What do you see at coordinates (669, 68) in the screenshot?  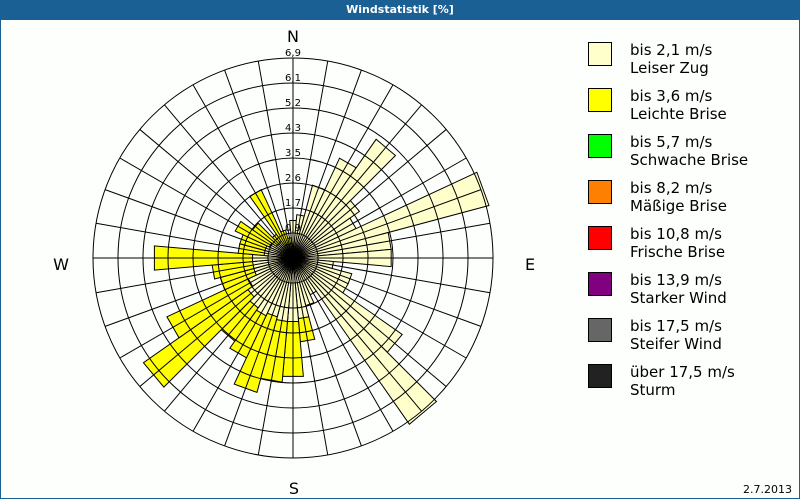 I see `legend-label: Leiser Zug` at bounding box center [669, 68].